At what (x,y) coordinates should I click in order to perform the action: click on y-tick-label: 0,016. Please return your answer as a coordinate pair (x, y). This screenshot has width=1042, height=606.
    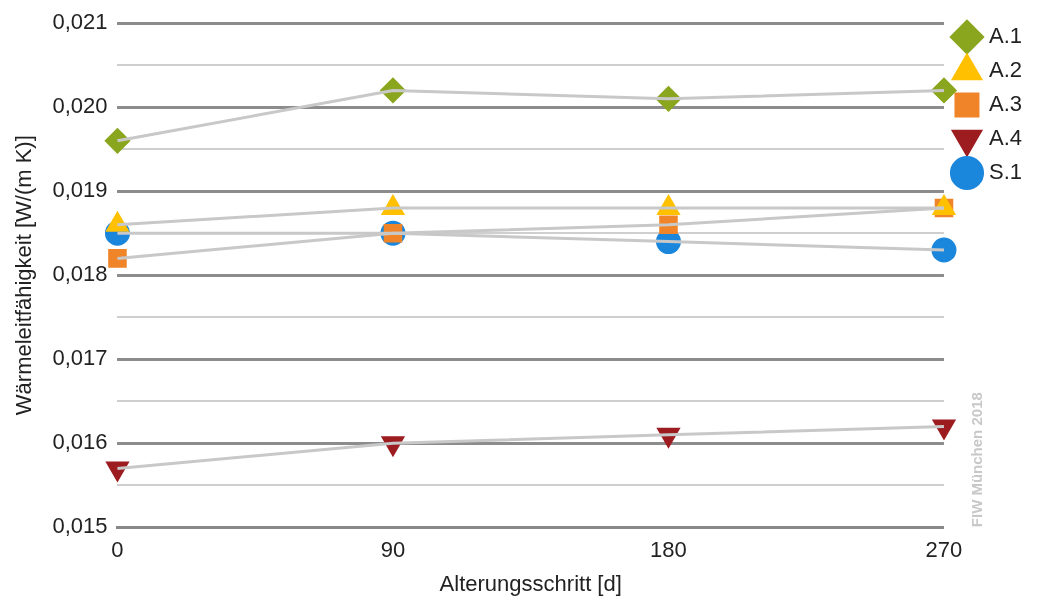
    Looking at the image, I should click on (80, 442).